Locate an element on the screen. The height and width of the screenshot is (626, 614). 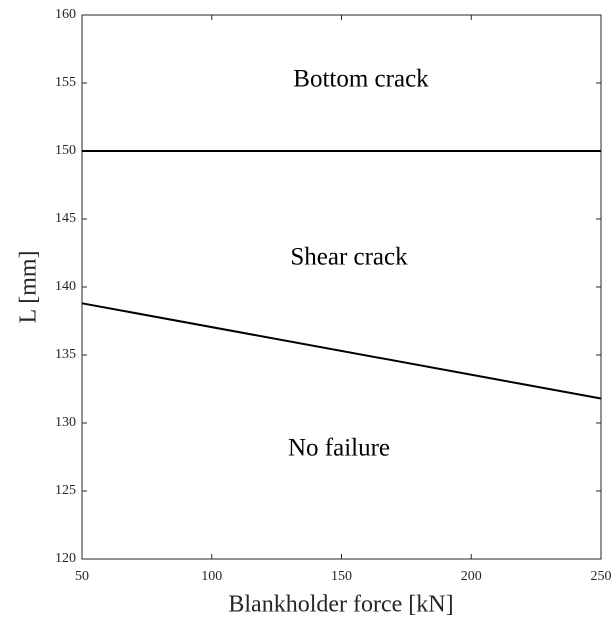
y-tick-label: 125 is located at coordinates (65, 490).